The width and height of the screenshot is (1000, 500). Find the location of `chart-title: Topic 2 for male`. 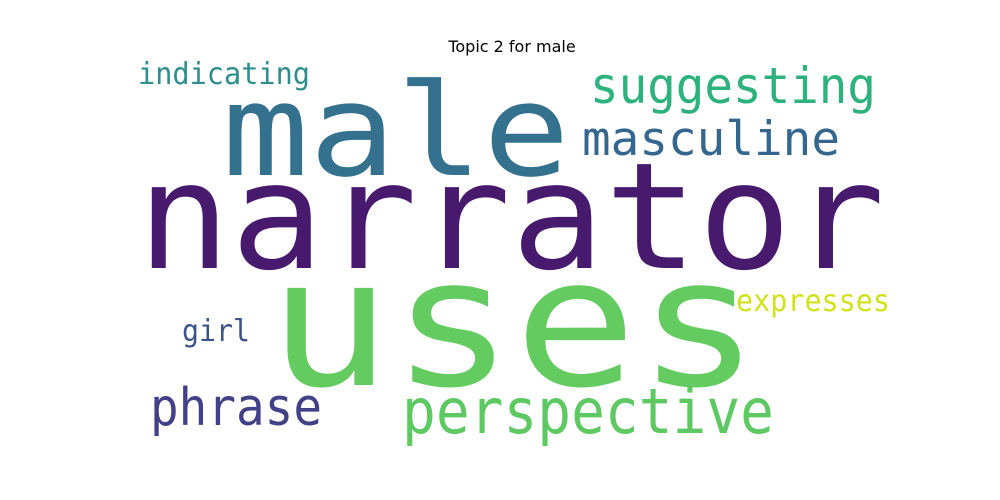

chart-title: Topic 2 for male is located at coordinates (511, 46).